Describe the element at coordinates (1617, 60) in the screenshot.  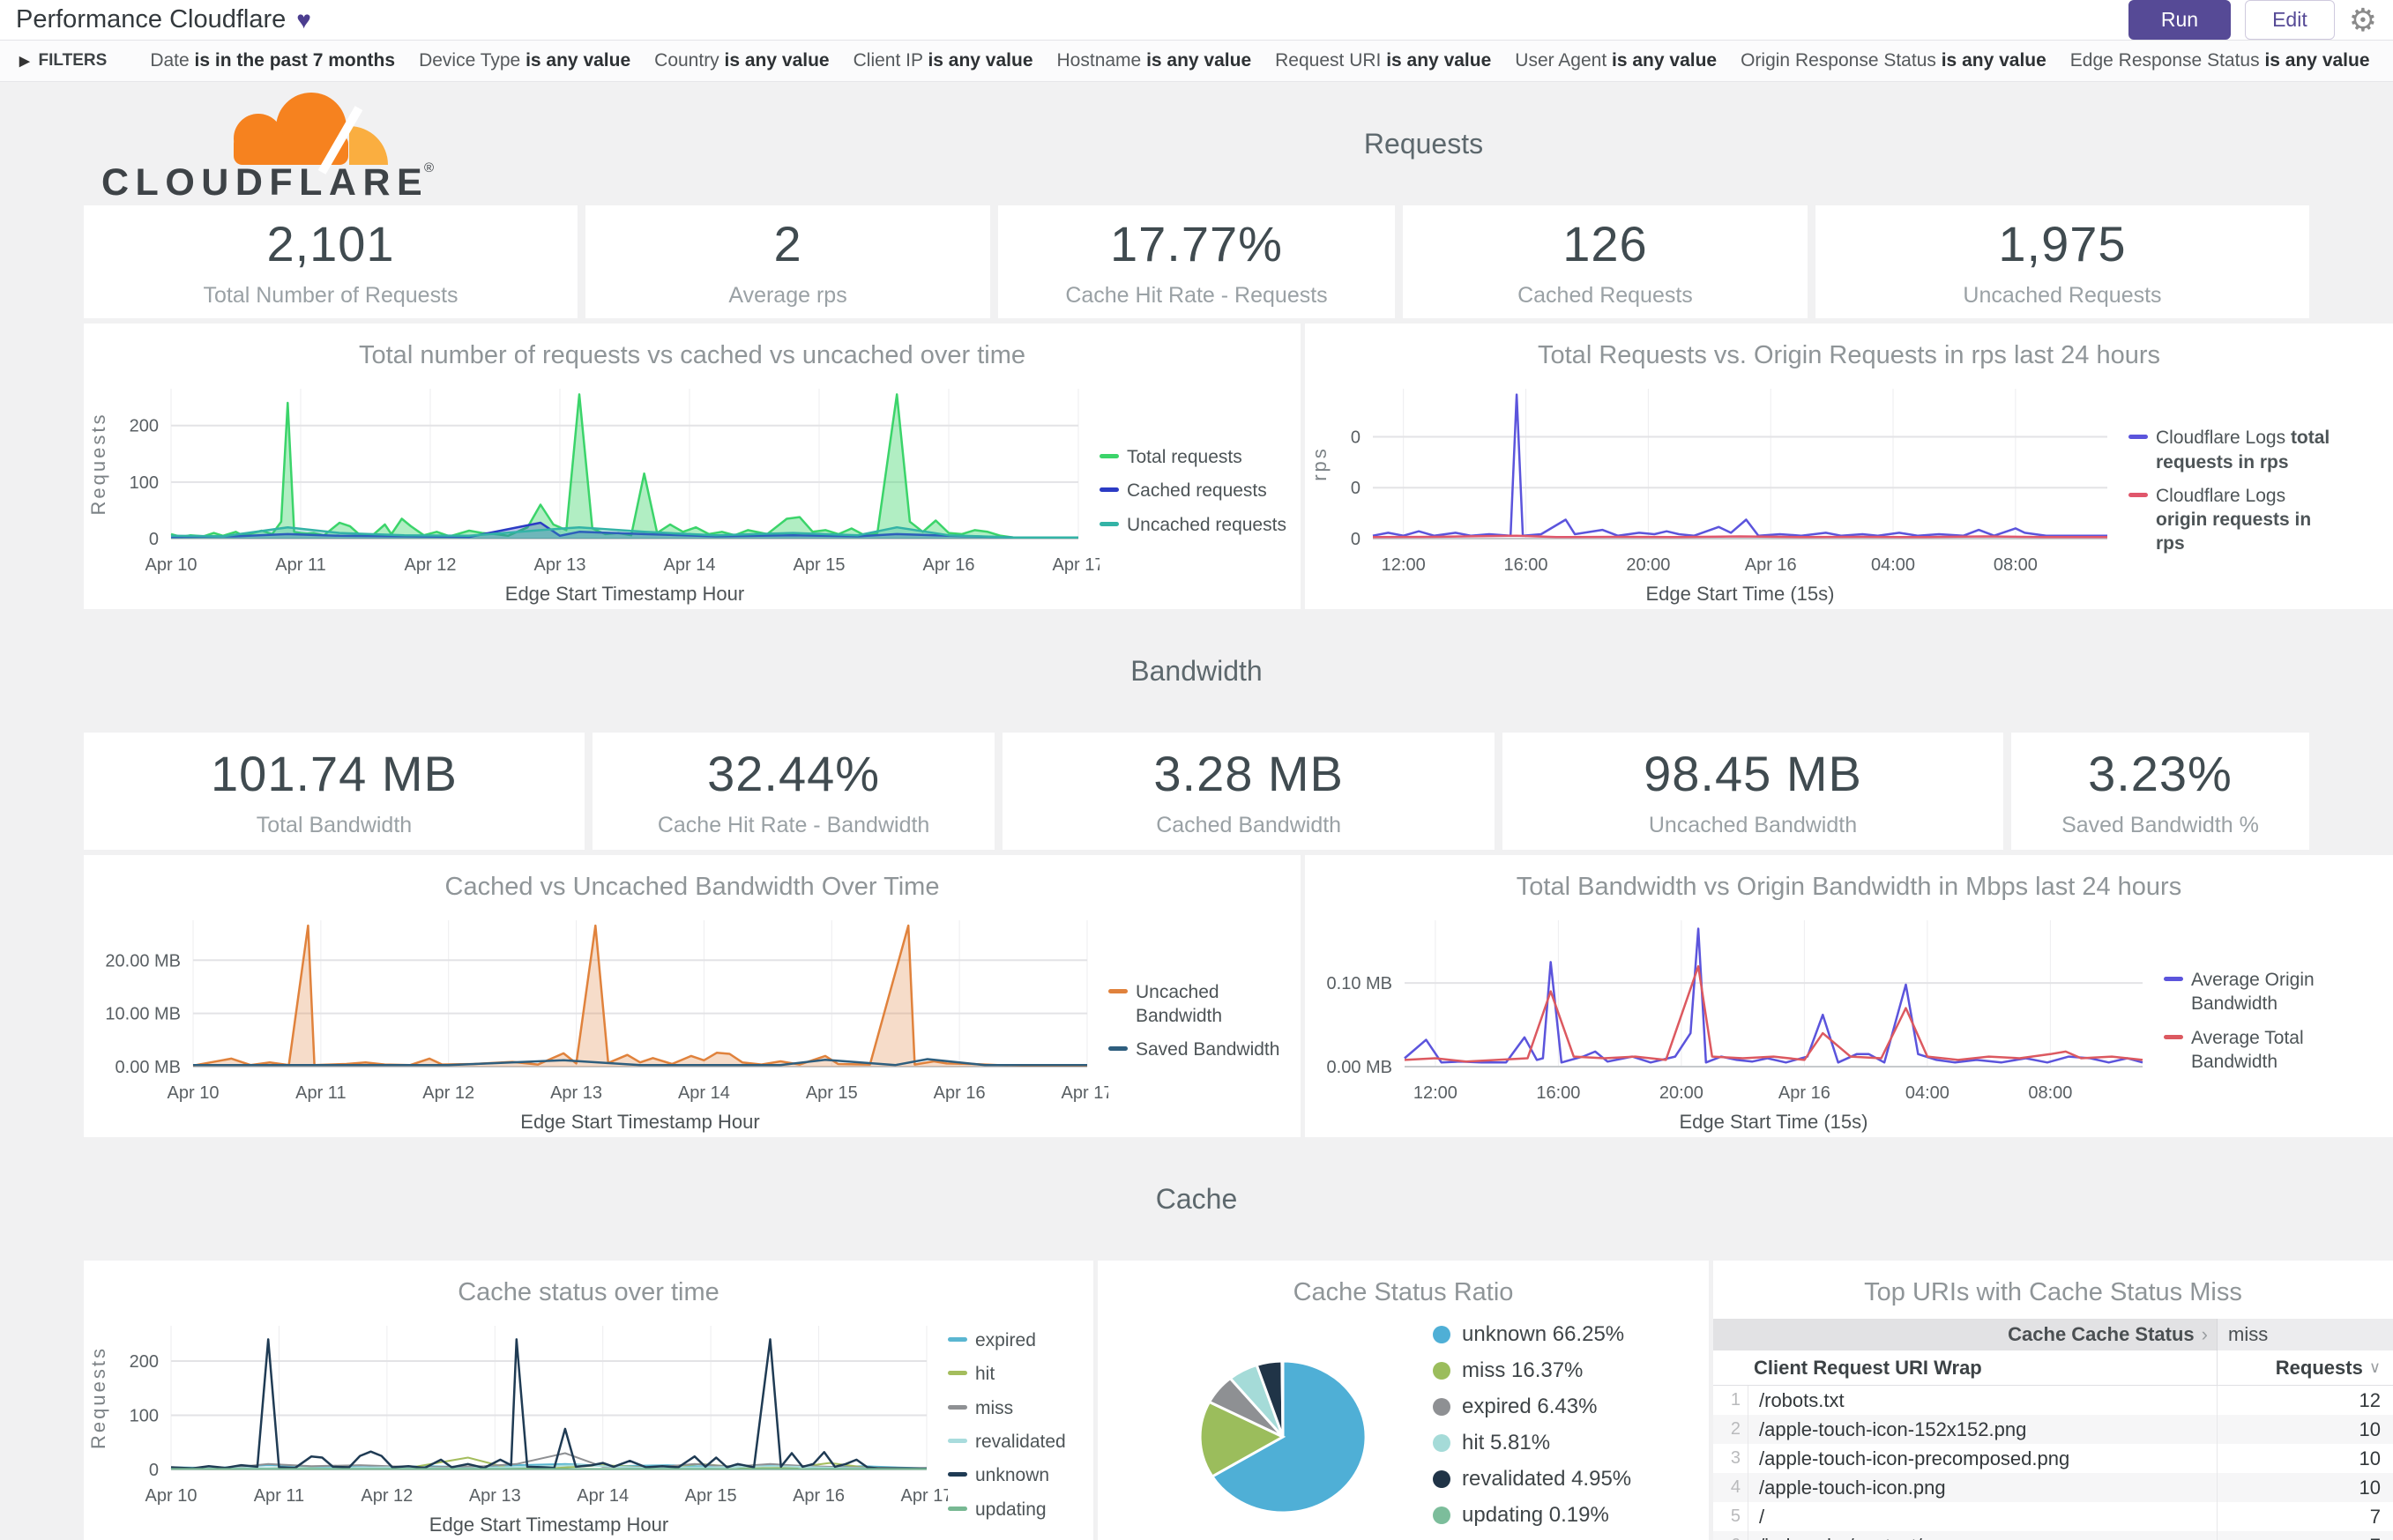
I see `filter-user-agent: User Agent is any value` at that location.